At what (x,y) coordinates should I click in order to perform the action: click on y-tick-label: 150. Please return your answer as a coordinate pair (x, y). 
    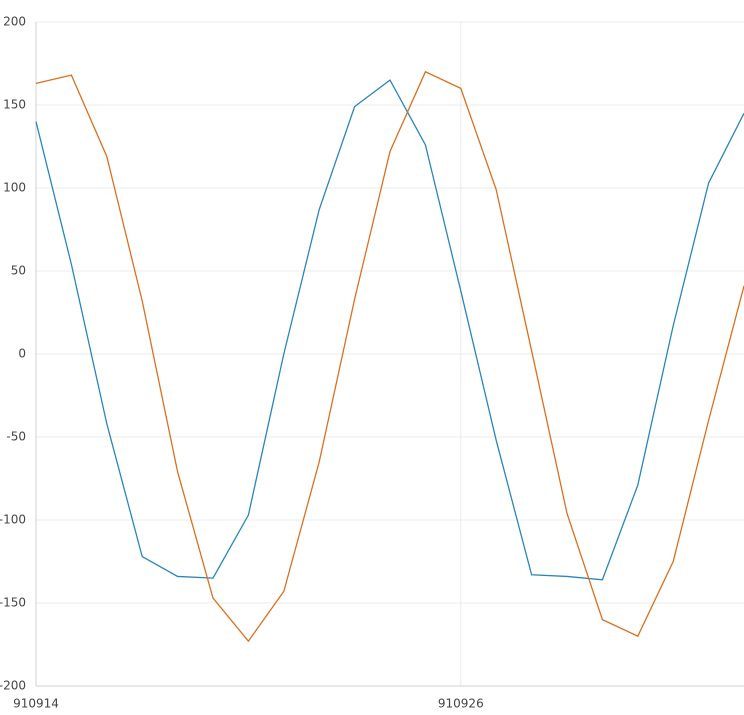
    Looking at the image, I should click on (14, 105).